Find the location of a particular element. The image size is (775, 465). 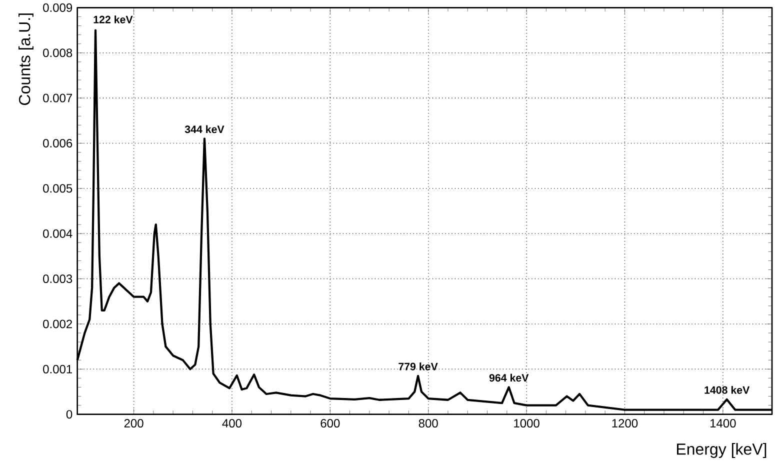

x-tick-label: 400 is located at coordinates (232, 423).